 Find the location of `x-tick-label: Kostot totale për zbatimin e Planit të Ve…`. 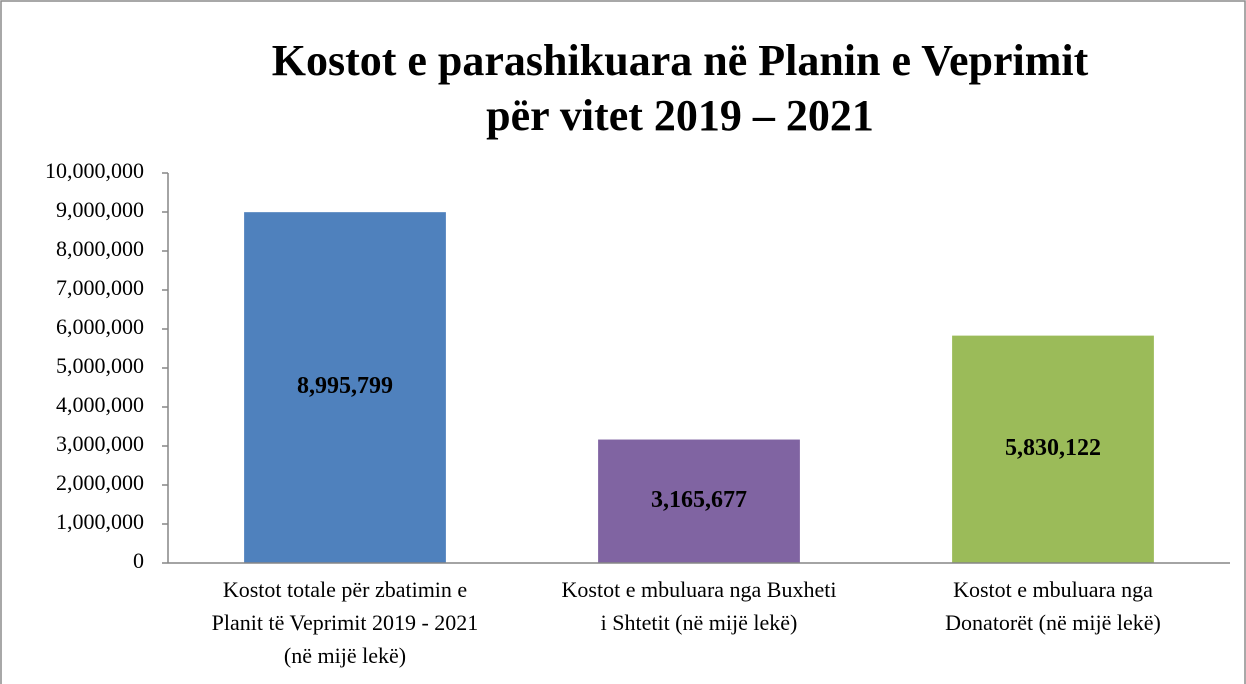

x-tick-label: Kostot totale për zbatimin e Planit të Ve… is located at coordinates (345, 622).